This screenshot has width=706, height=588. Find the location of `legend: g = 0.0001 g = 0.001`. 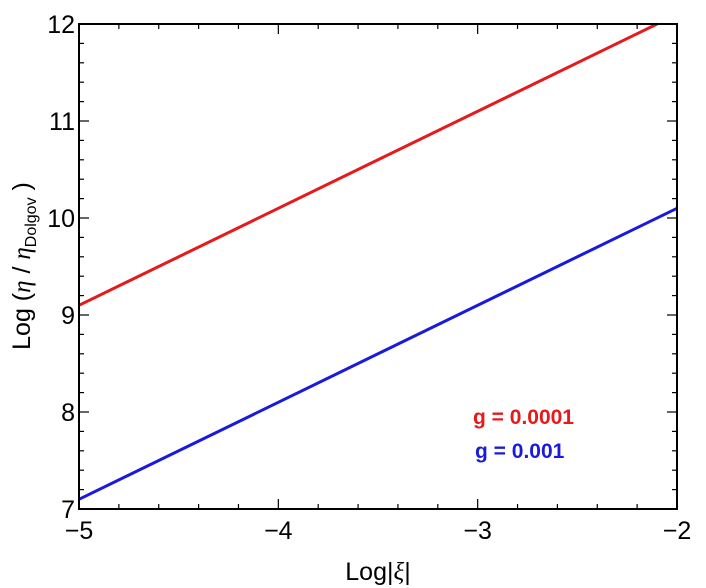

legend: g = 0.0001 g = 0.001 is located at coordinates (523, 434).